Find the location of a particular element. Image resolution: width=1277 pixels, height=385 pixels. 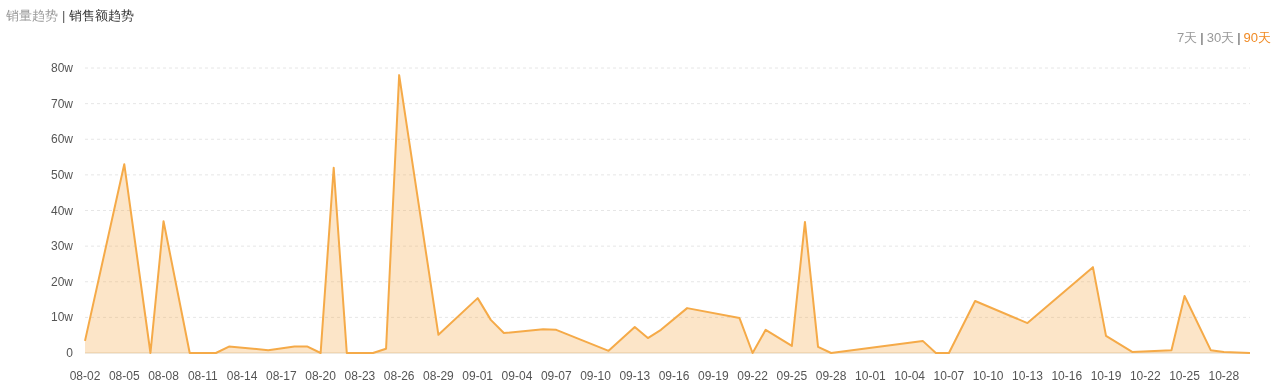

x-tick-label: 08-23 is located at coordinates (360, 376).